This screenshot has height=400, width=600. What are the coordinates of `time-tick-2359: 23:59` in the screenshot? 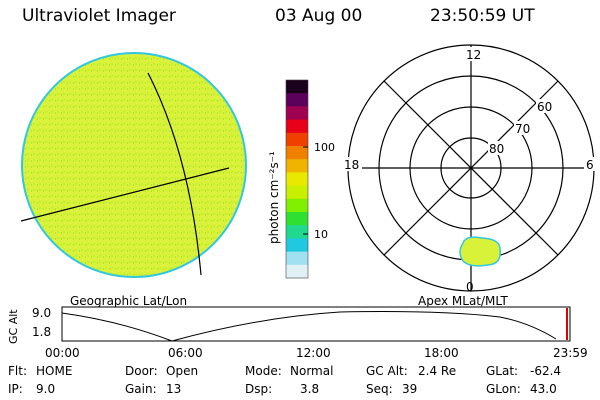 It's located at (570, 353).